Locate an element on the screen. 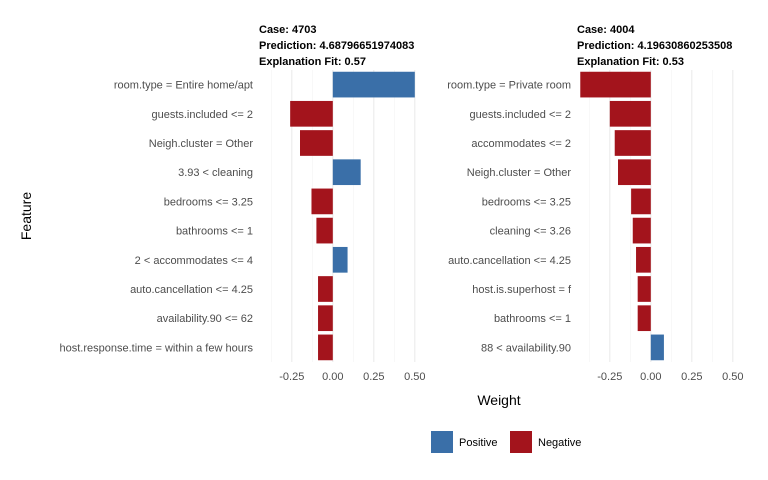 The image size is (768, 480). panel-1-feature-label: guests.included <= 2 is located at coordinates (202, 115).